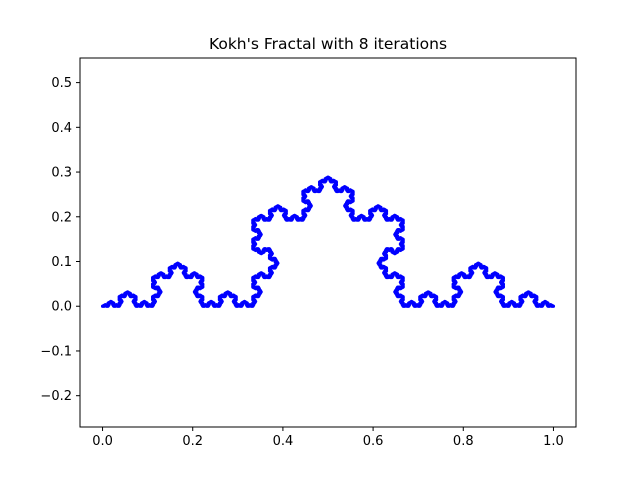 Image resolution: width=640 pixels, height=484 pixels. I want to click on x-tick-label: 0.6, so click(373, 441).